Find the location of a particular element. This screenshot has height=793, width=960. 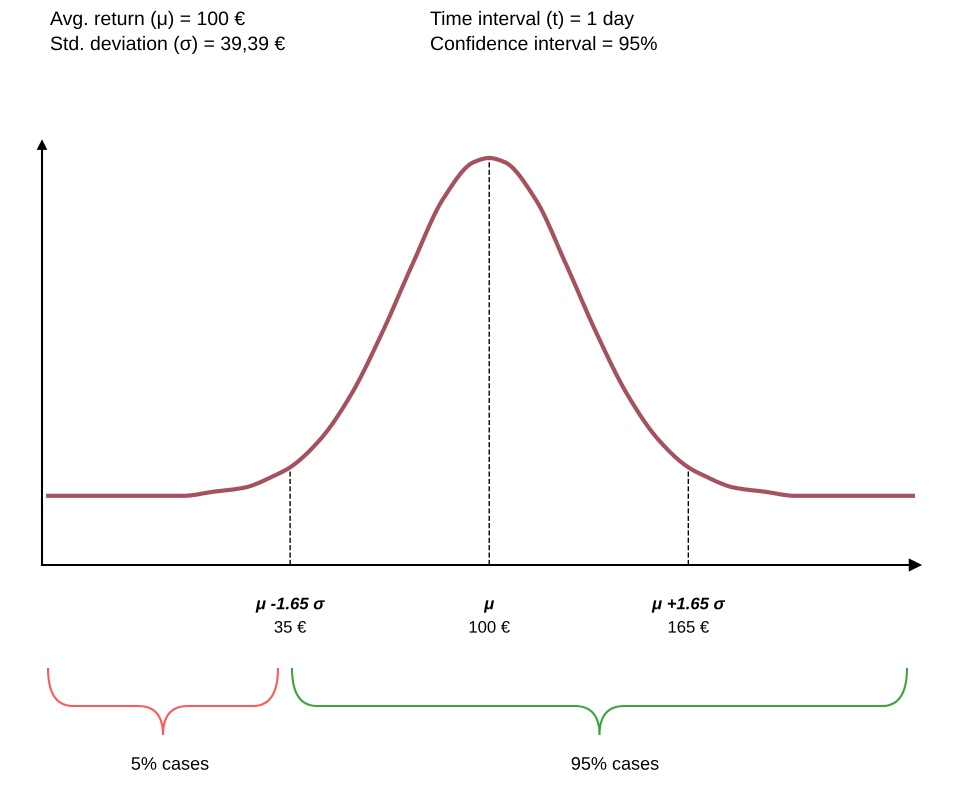

text: Std. deviation (σ) = 39,39 € is located at coordinates (167, 45).